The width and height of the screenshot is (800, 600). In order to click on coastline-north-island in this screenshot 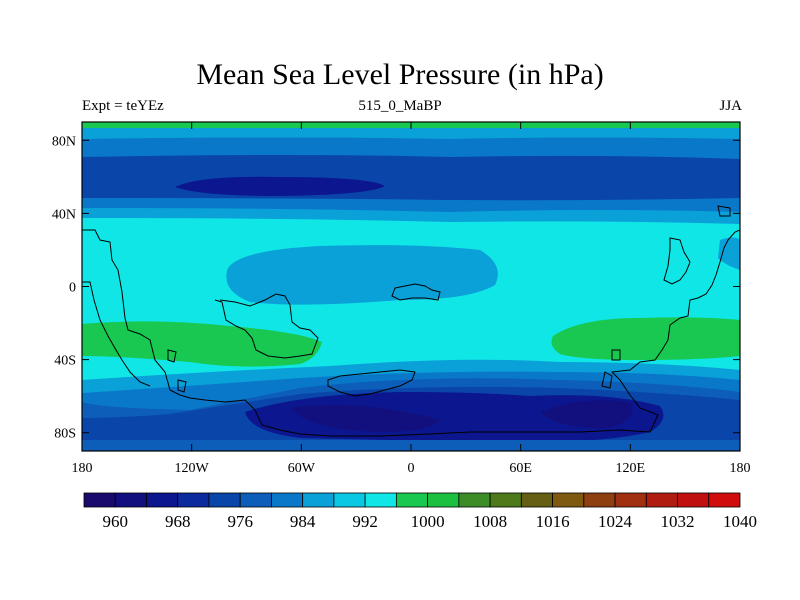, I will do `click(724, 211)`.